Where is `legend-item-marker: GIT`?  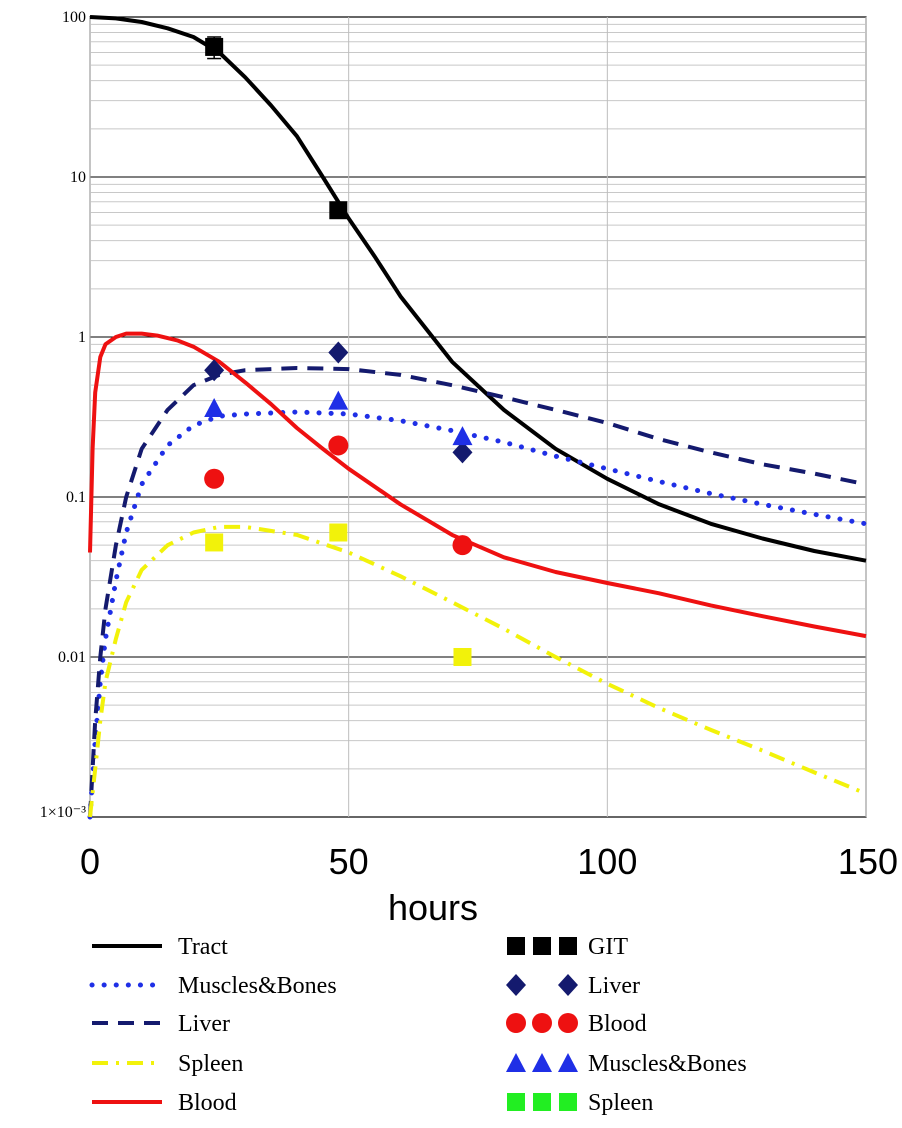 legend-item-marker: GIT is located at coordinates (567, 947).